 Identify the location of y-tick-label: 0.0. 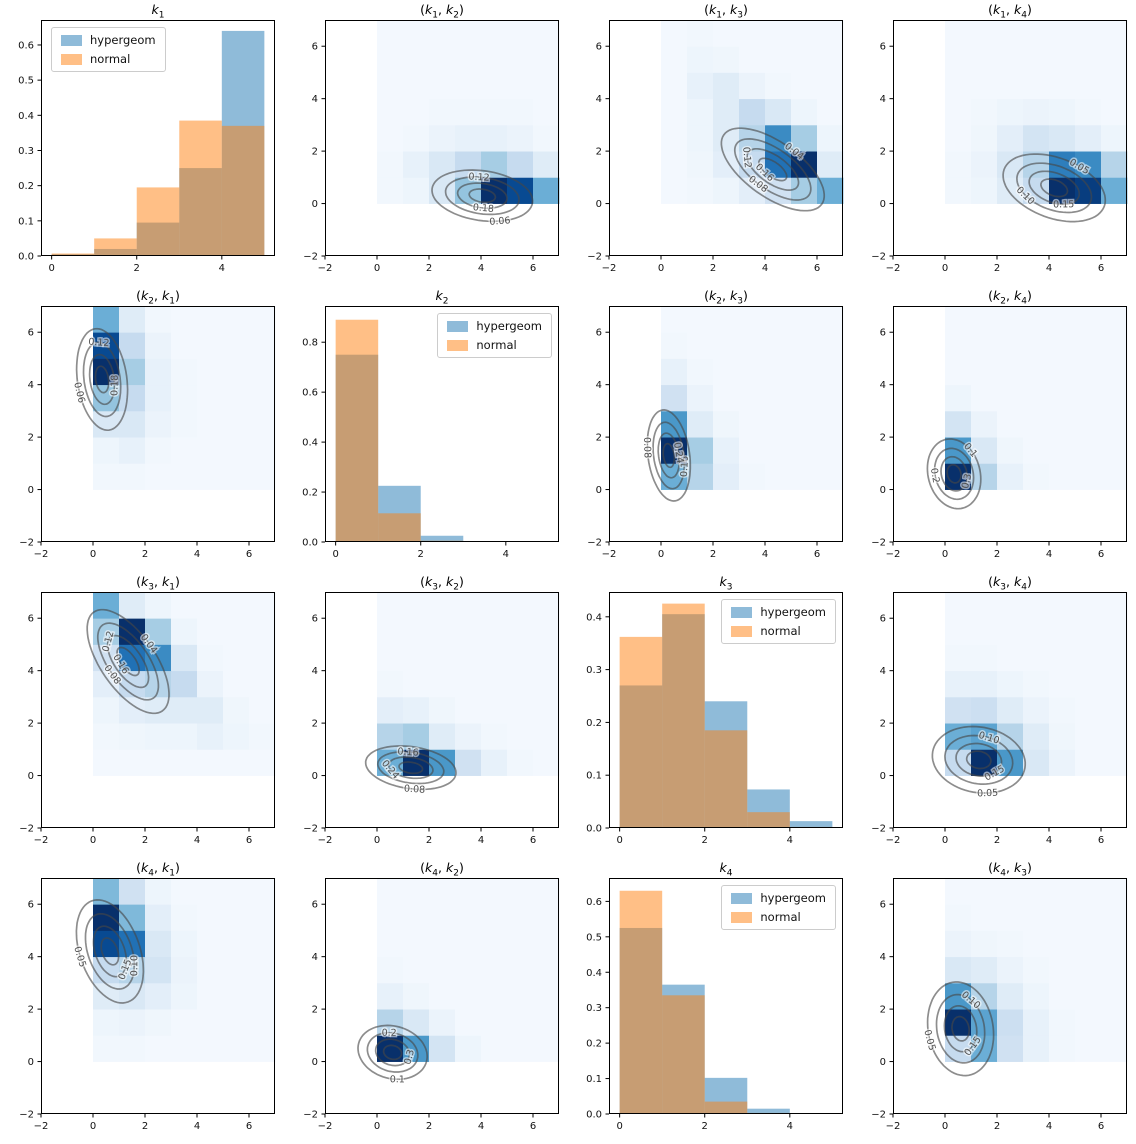
(26, 257).